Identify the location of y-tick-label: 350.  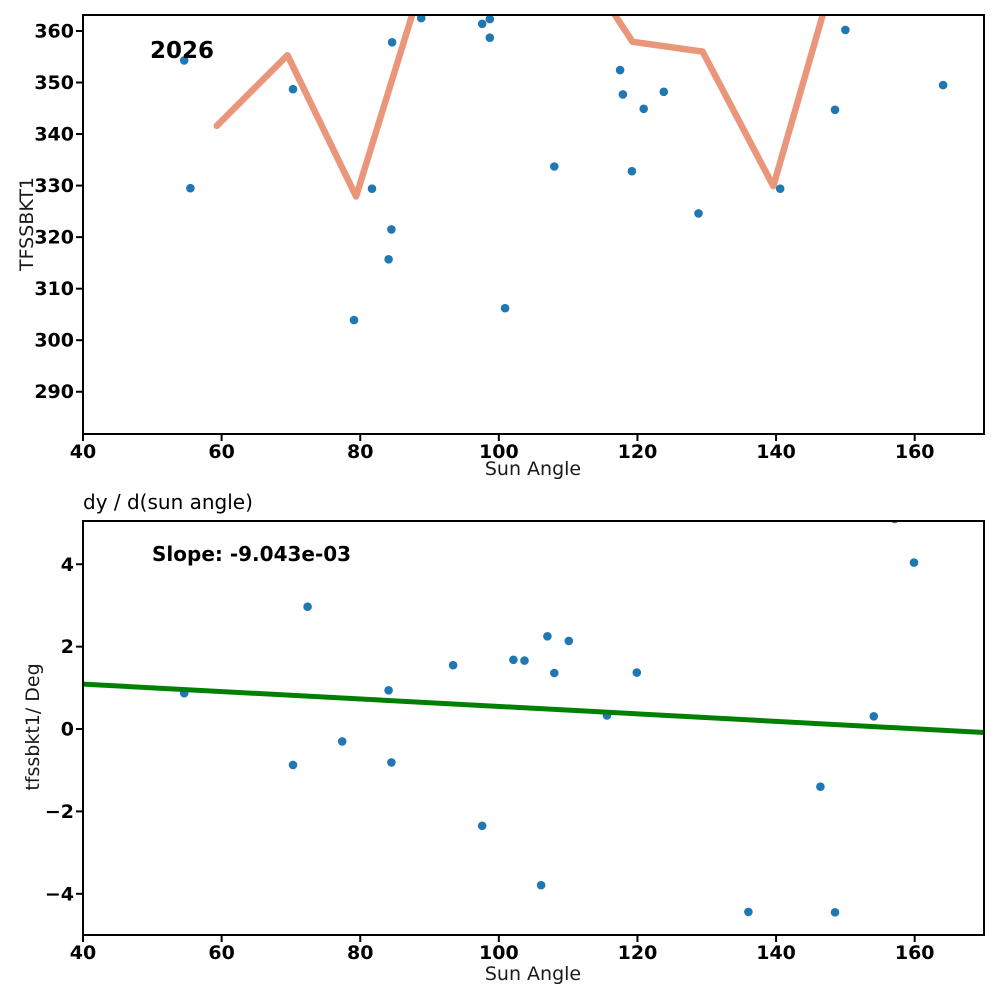
(54, 83).